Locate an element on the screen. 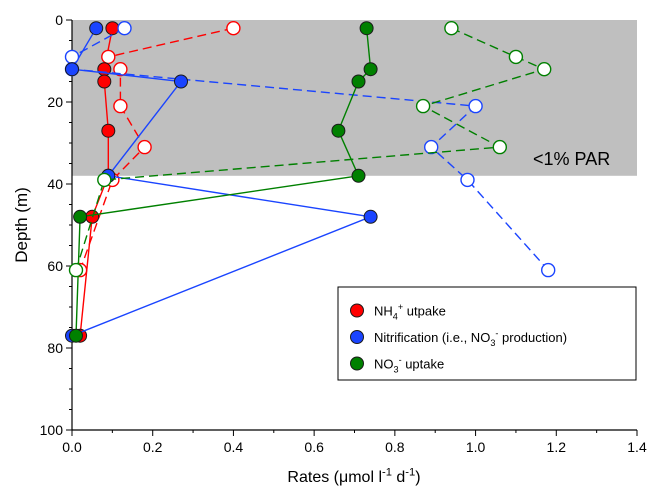  text-segment: ) is located at coordinates (417, 477).